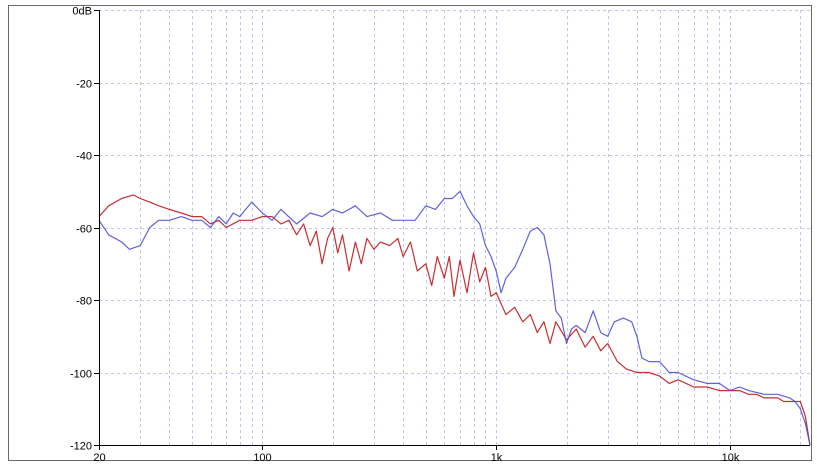 The height and width of the screenshot is (465, 817). What do you see at coordinates (497, 458) in the screenshot?
I see `x-tick-label: 1k` at bounding box center [497, 458].